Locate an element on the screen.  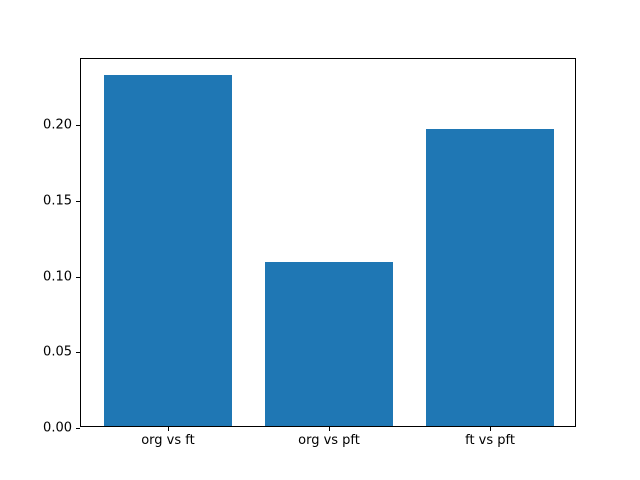
y-tick-label: 0.05 is located at coordinates (57, 352).